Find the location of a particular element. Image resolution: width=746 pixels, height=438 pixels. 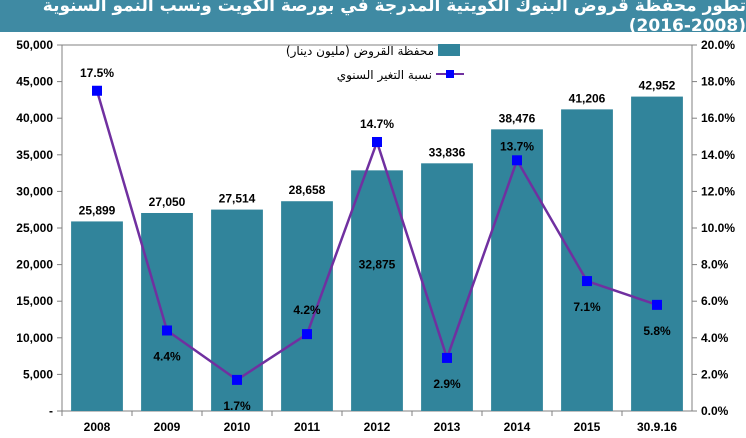

y-right-tick-label: 14.0% is located at coordinates (718, 155).